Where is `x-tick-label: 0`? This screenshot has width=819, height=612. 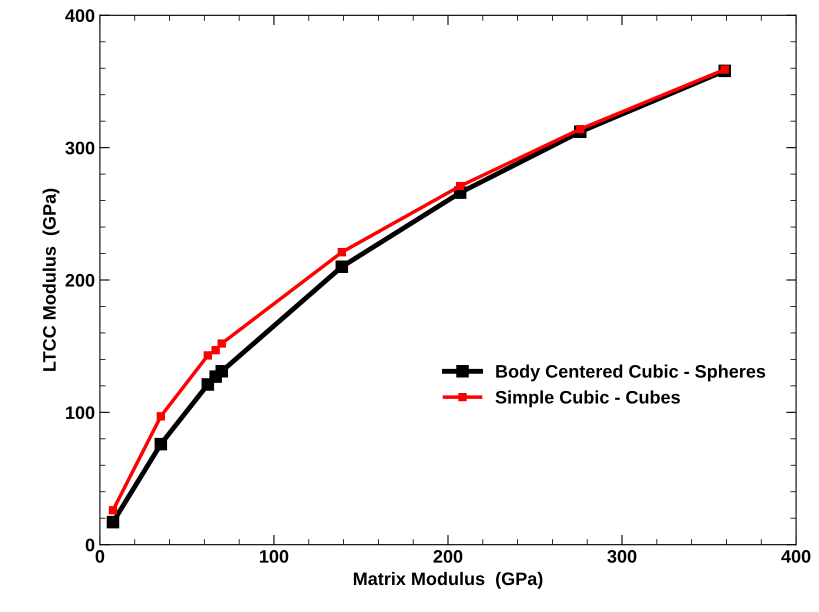 x-tick-label: 0 is located at coordinates (100, 556).